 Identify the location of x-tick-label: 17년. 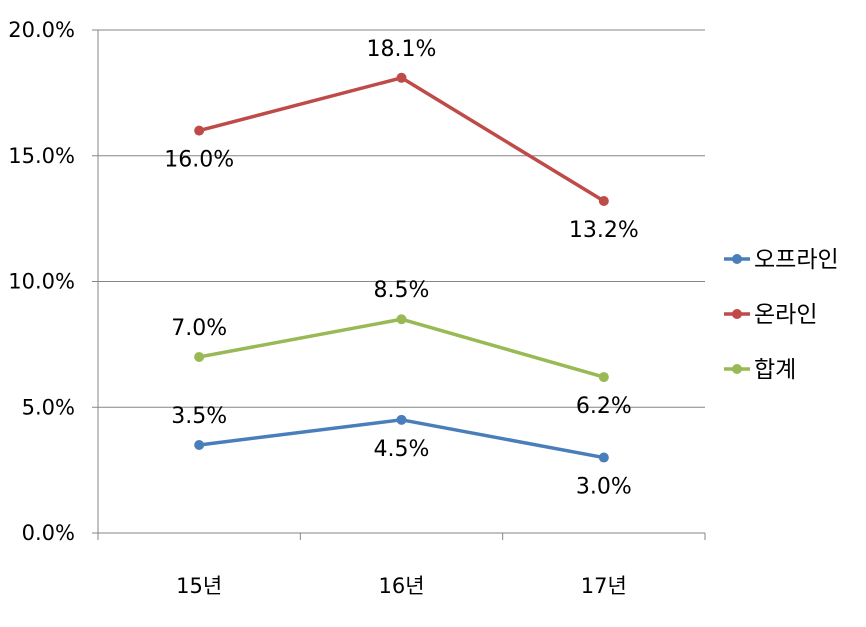
(604, 586).